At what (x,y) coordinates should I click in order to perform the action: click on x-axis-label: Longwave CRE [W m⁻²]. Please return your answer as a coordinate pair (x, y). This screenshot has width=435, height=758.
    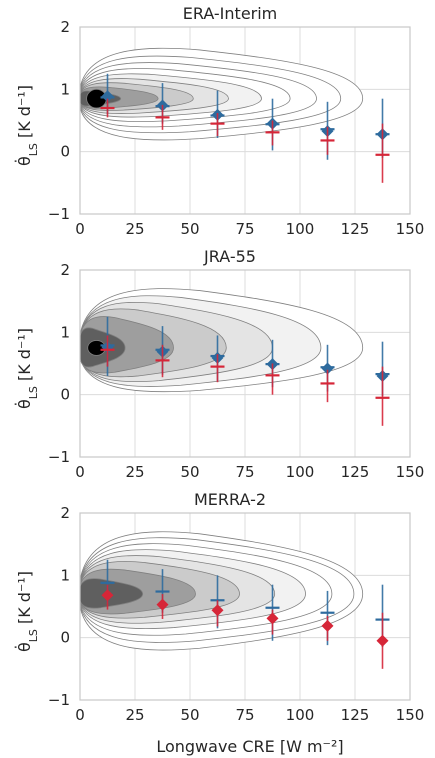
    Looking at the image, I should click on (249, 746).